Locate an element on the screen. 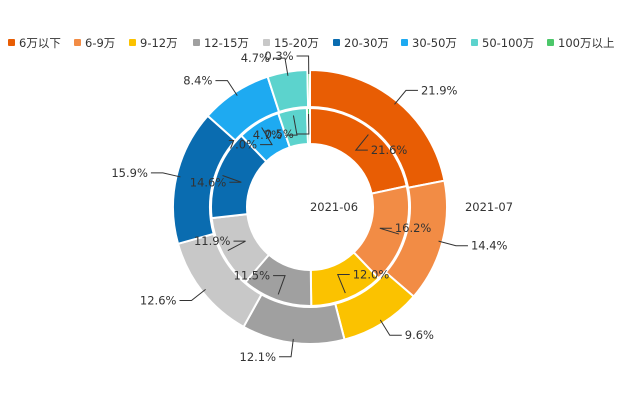  inner-value-label-4: 11.9% is located at coordinates (212, 241).